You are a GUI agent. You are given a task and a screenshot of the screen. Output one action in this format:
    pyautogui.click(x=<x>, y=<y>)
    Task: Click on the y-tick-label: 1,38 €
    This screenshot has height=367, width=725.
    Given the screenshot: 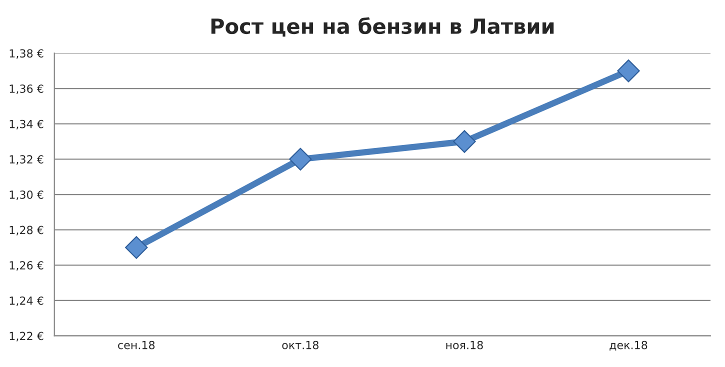 What is the action you would take?
    pyautogui.click(x=27, y=54)
    